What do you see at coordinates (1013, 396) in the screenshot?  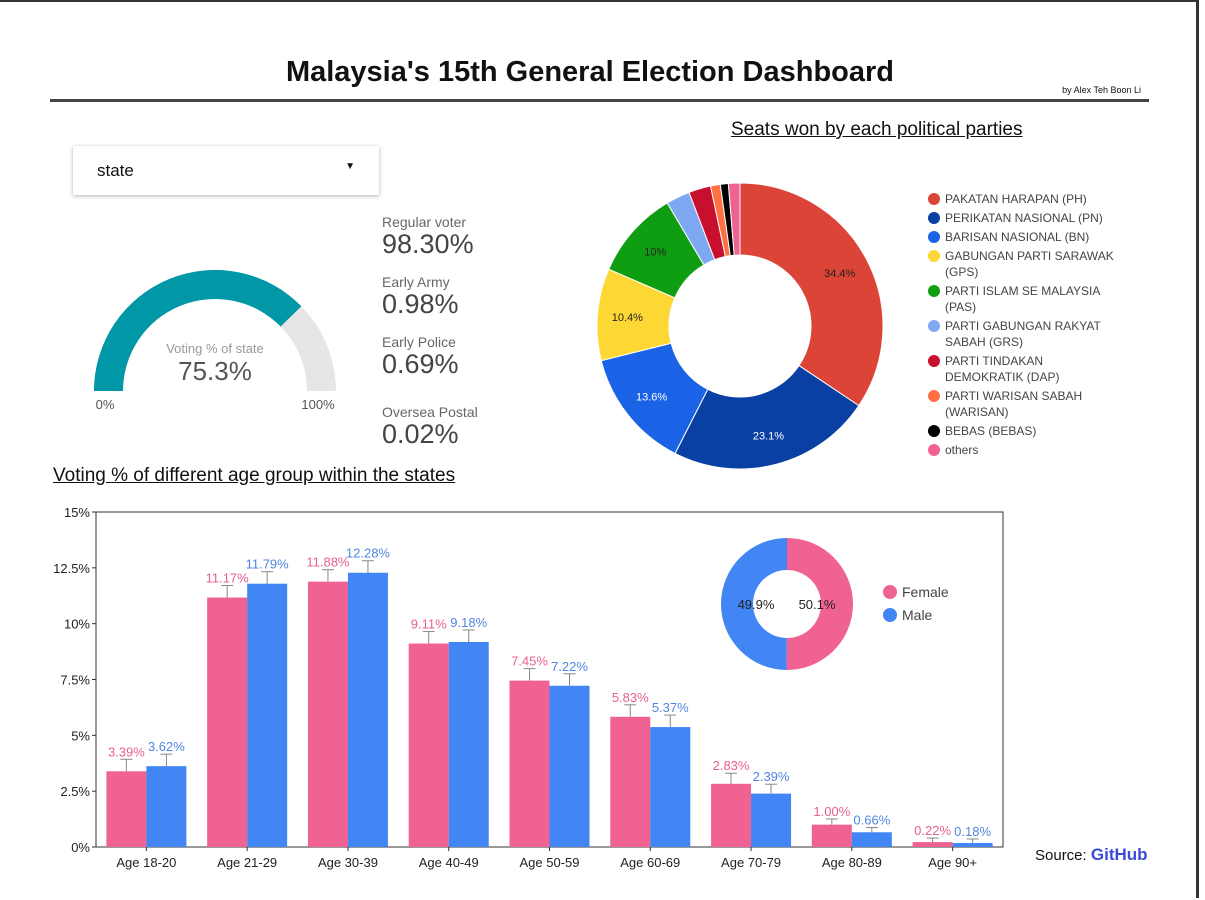 I see `legend-label: PARTI WARISAN SABAH` at bounding box center [1013, 396].